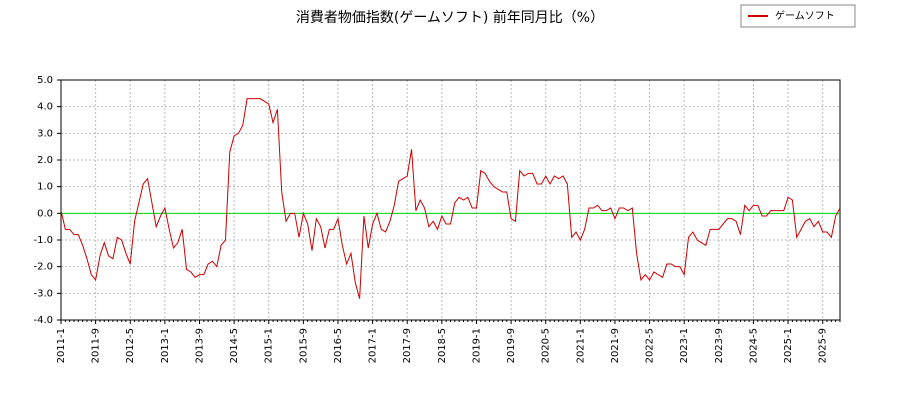 This screenshot has width=900, height=400. I want to click on x-tick-label: 2021-1, so click(580, 345).